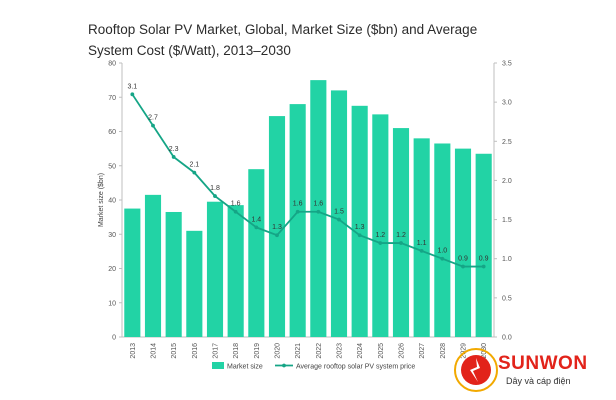  I want to click on x-tick-label: 2025, so click(381, 351).